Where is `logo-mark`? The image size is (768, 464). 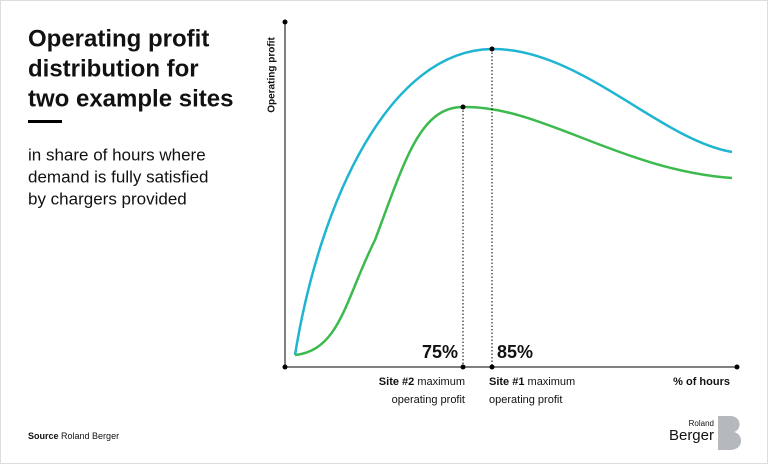
logo-mark is located at coordinates (730, 433).